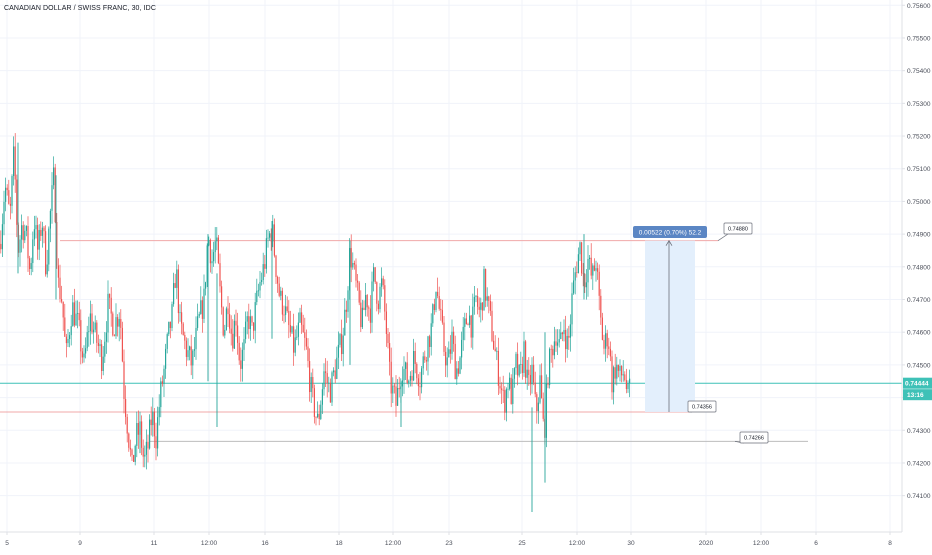  What do you see at coordinates (919, 137) in the screenshot?
I see `price-tick-label: 0.75200` at bounding box center [919, 137].